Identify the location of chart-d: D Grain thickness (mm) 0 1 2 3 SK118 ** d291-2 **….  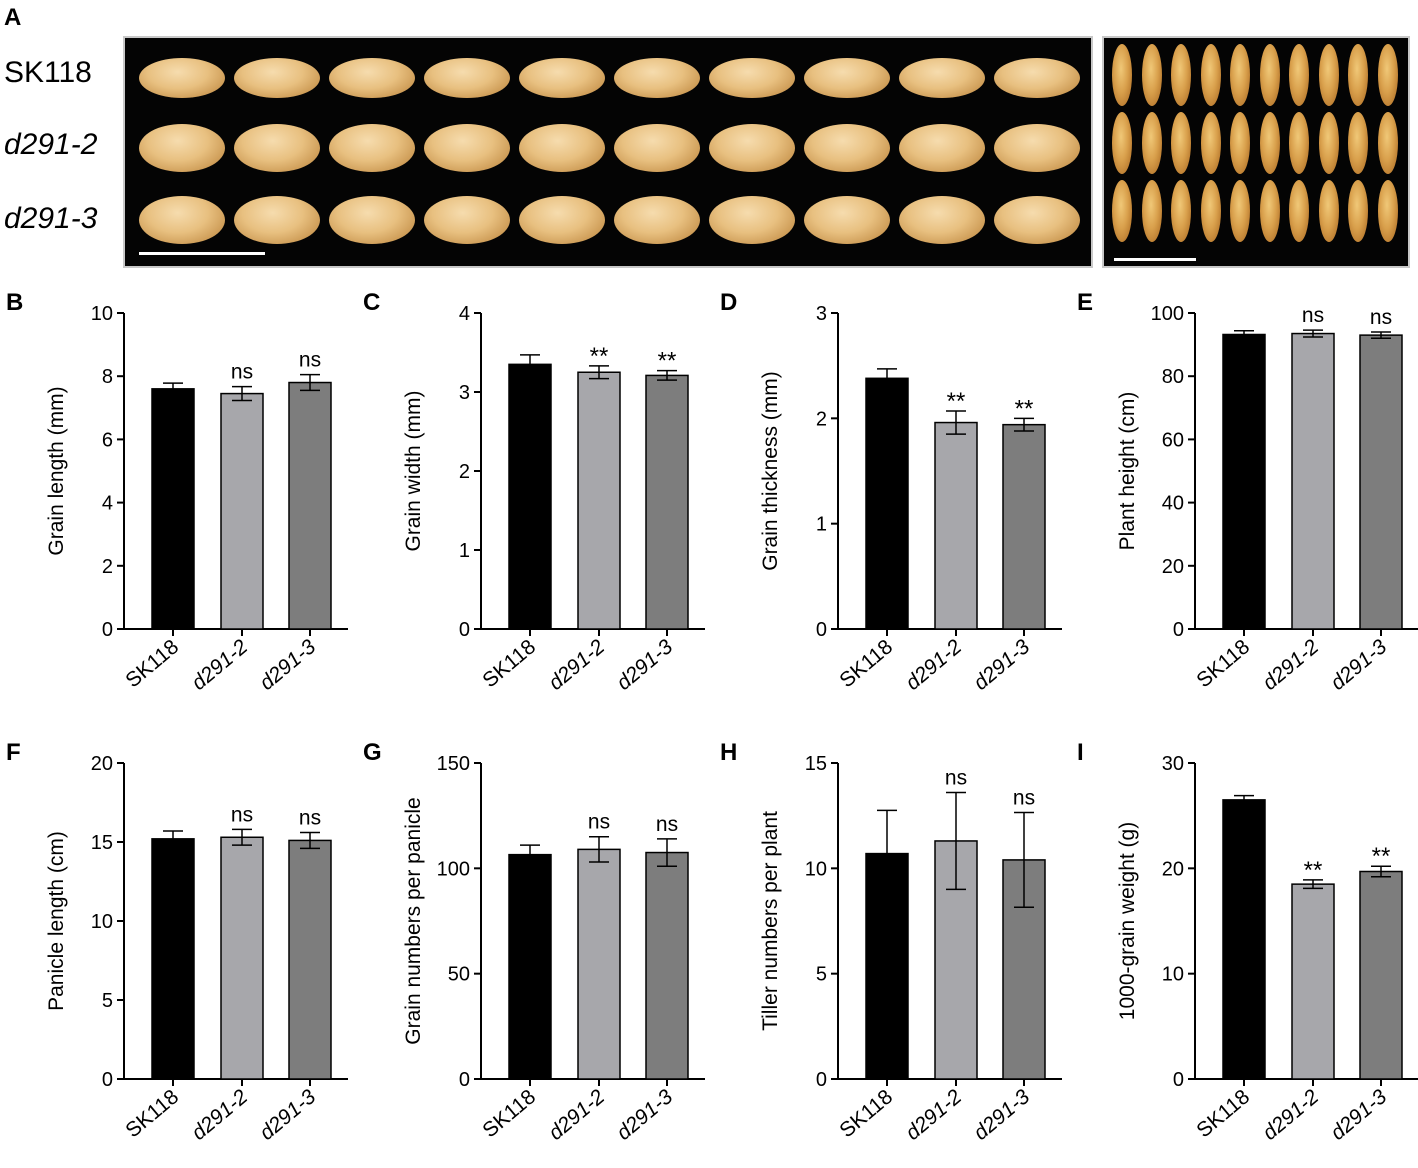
(891, 492).